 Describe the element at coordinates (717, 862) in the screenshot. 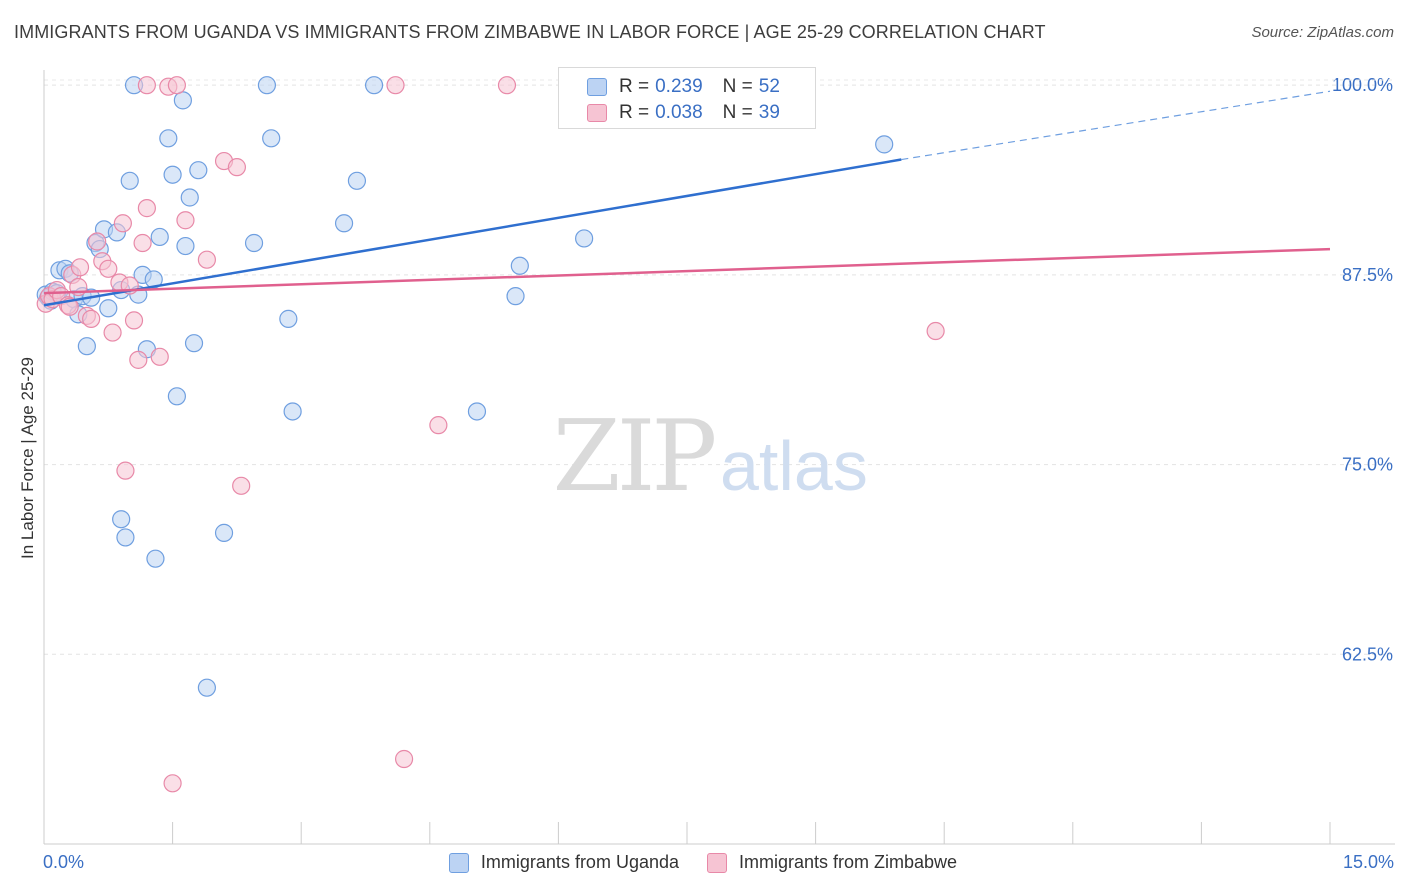

I see `zimbabwe-legend-swatch` at that location.